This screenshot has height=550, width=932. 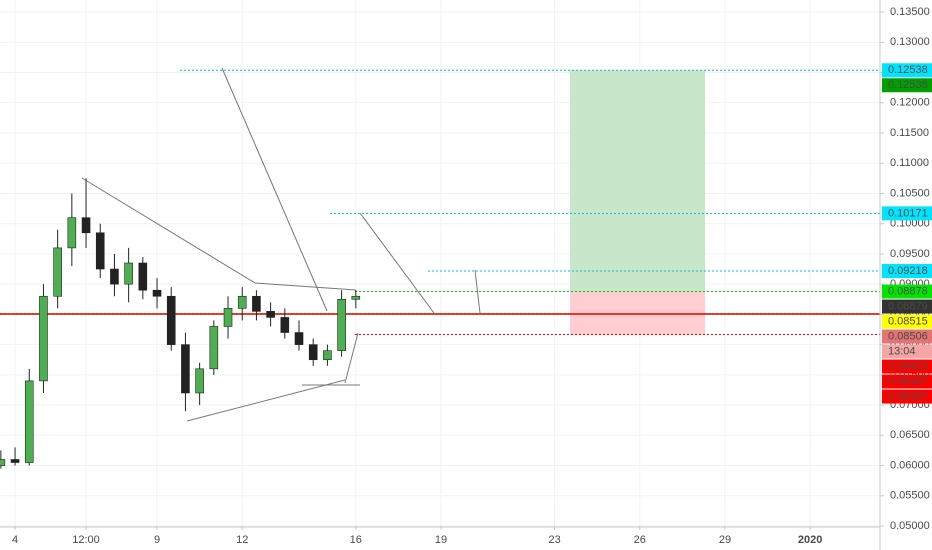 I want to click on price-label: 0.08879, so click(x=908, y=306).